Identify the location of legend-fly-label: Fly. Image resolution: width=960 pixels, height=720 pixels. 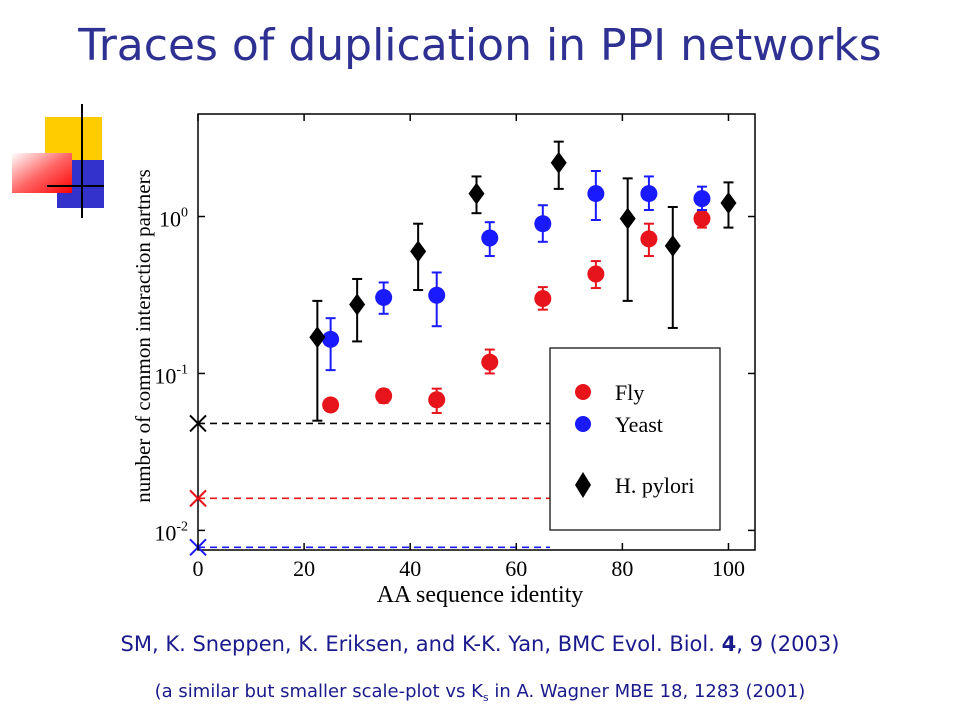
(629, 392).